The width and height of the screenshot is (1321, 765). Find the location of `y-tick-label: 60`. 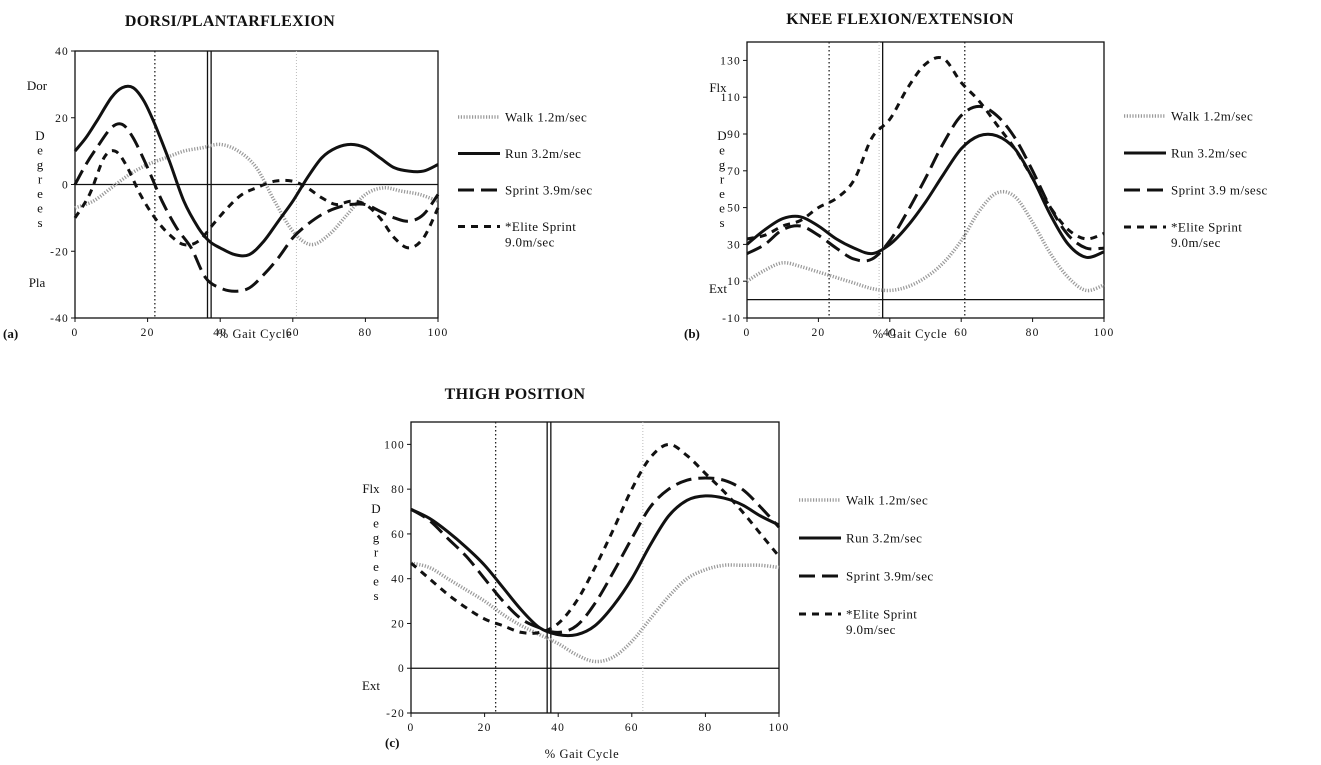

y-tick-label: 60 is located at coordinates (398, 535).